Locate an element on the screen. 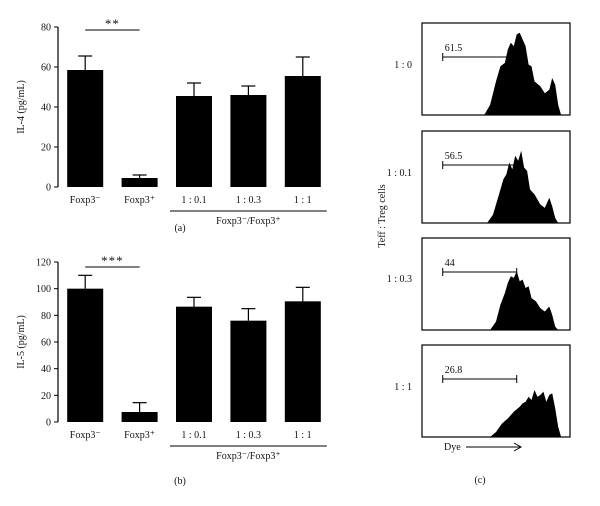 This screenshot has height=506, width=600. ratio-label: 1 : 0 is located at coordinates (403, 65).